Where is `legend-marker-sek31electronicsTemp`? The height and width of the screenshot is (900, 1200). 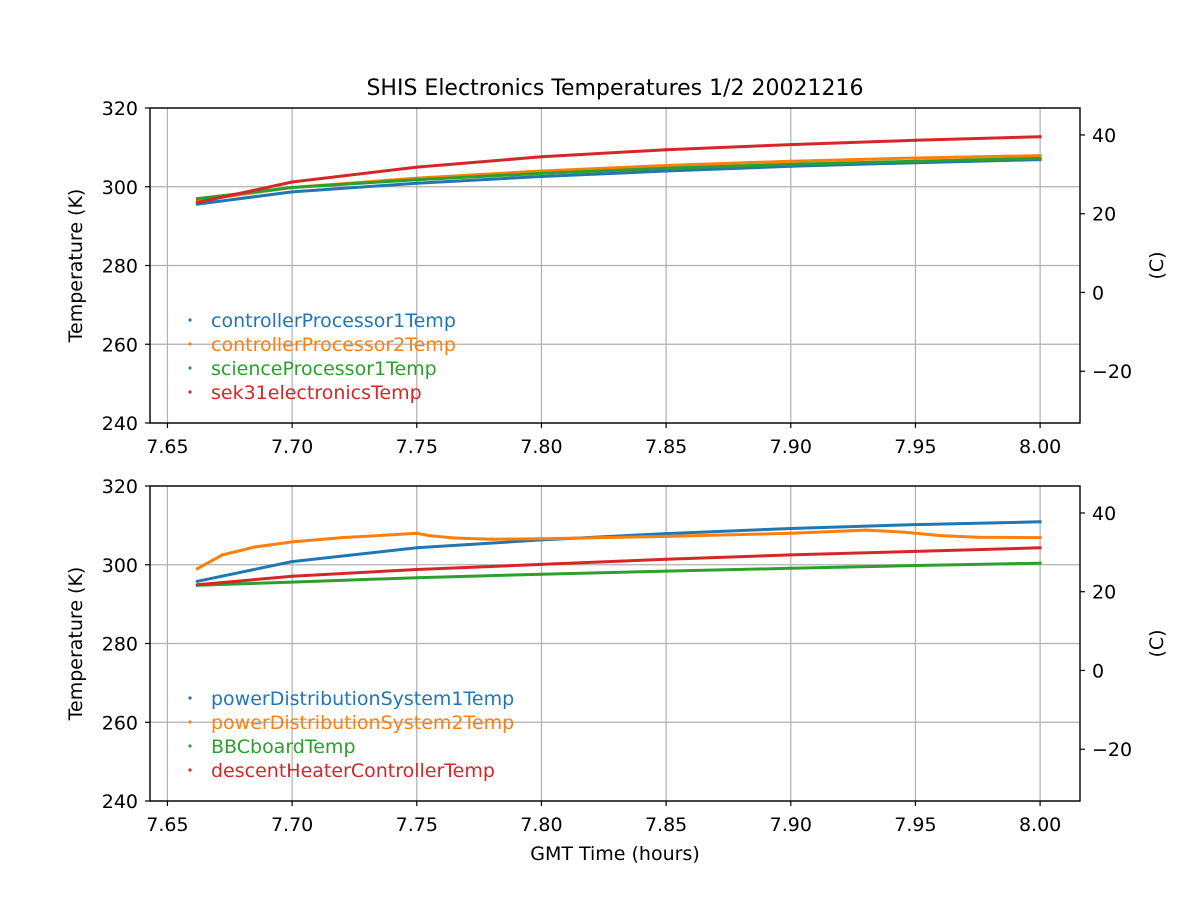 legend-marker-sek31electronicsTemp is located at coordinates (190, 392).